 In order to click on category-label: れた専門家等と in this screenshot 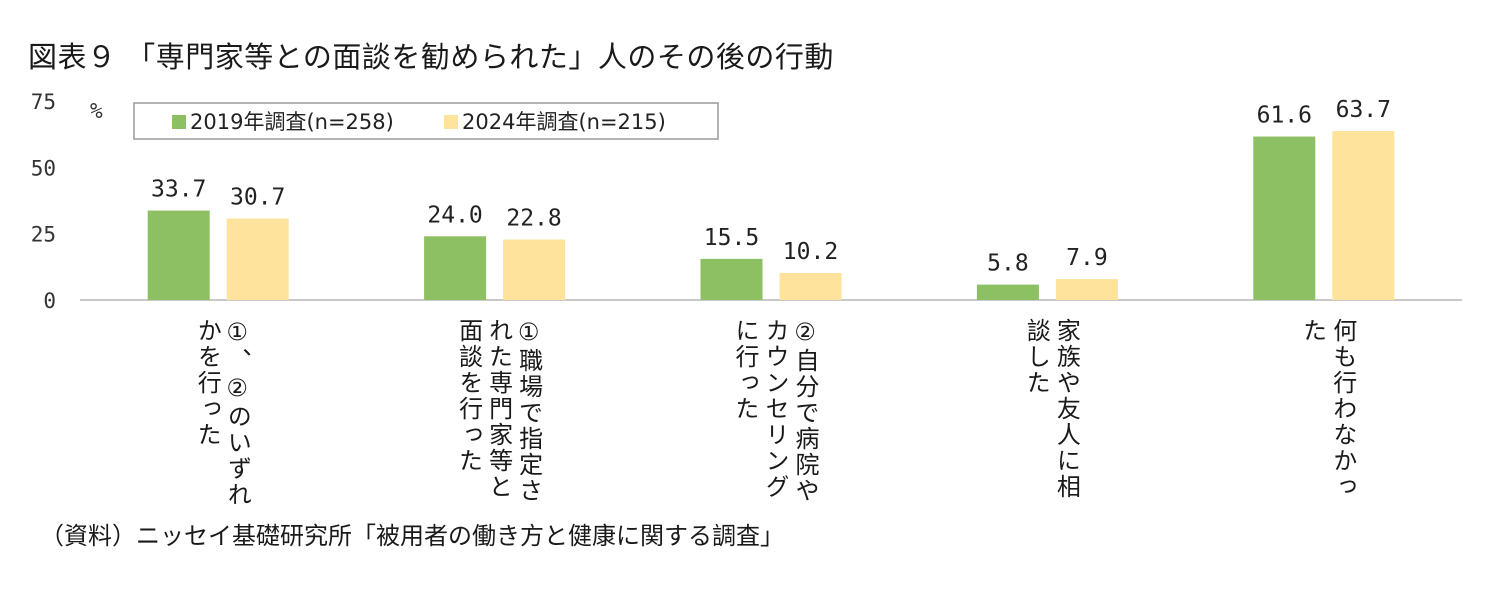, I will do `click(499, 409)`.